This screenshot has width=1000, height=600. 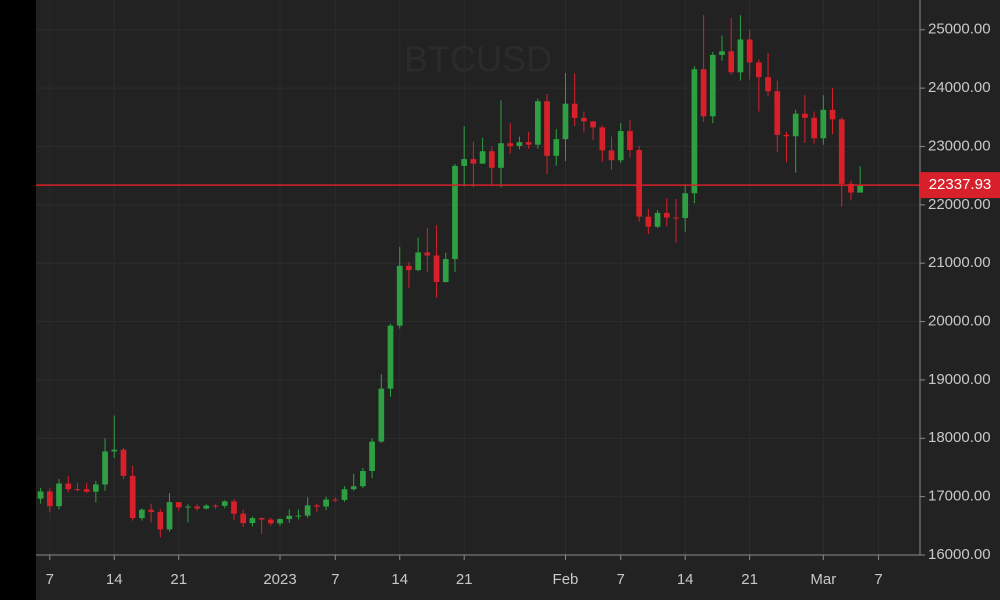 I want to click on x-tick-label: Mar, so click(x=823, y=579).